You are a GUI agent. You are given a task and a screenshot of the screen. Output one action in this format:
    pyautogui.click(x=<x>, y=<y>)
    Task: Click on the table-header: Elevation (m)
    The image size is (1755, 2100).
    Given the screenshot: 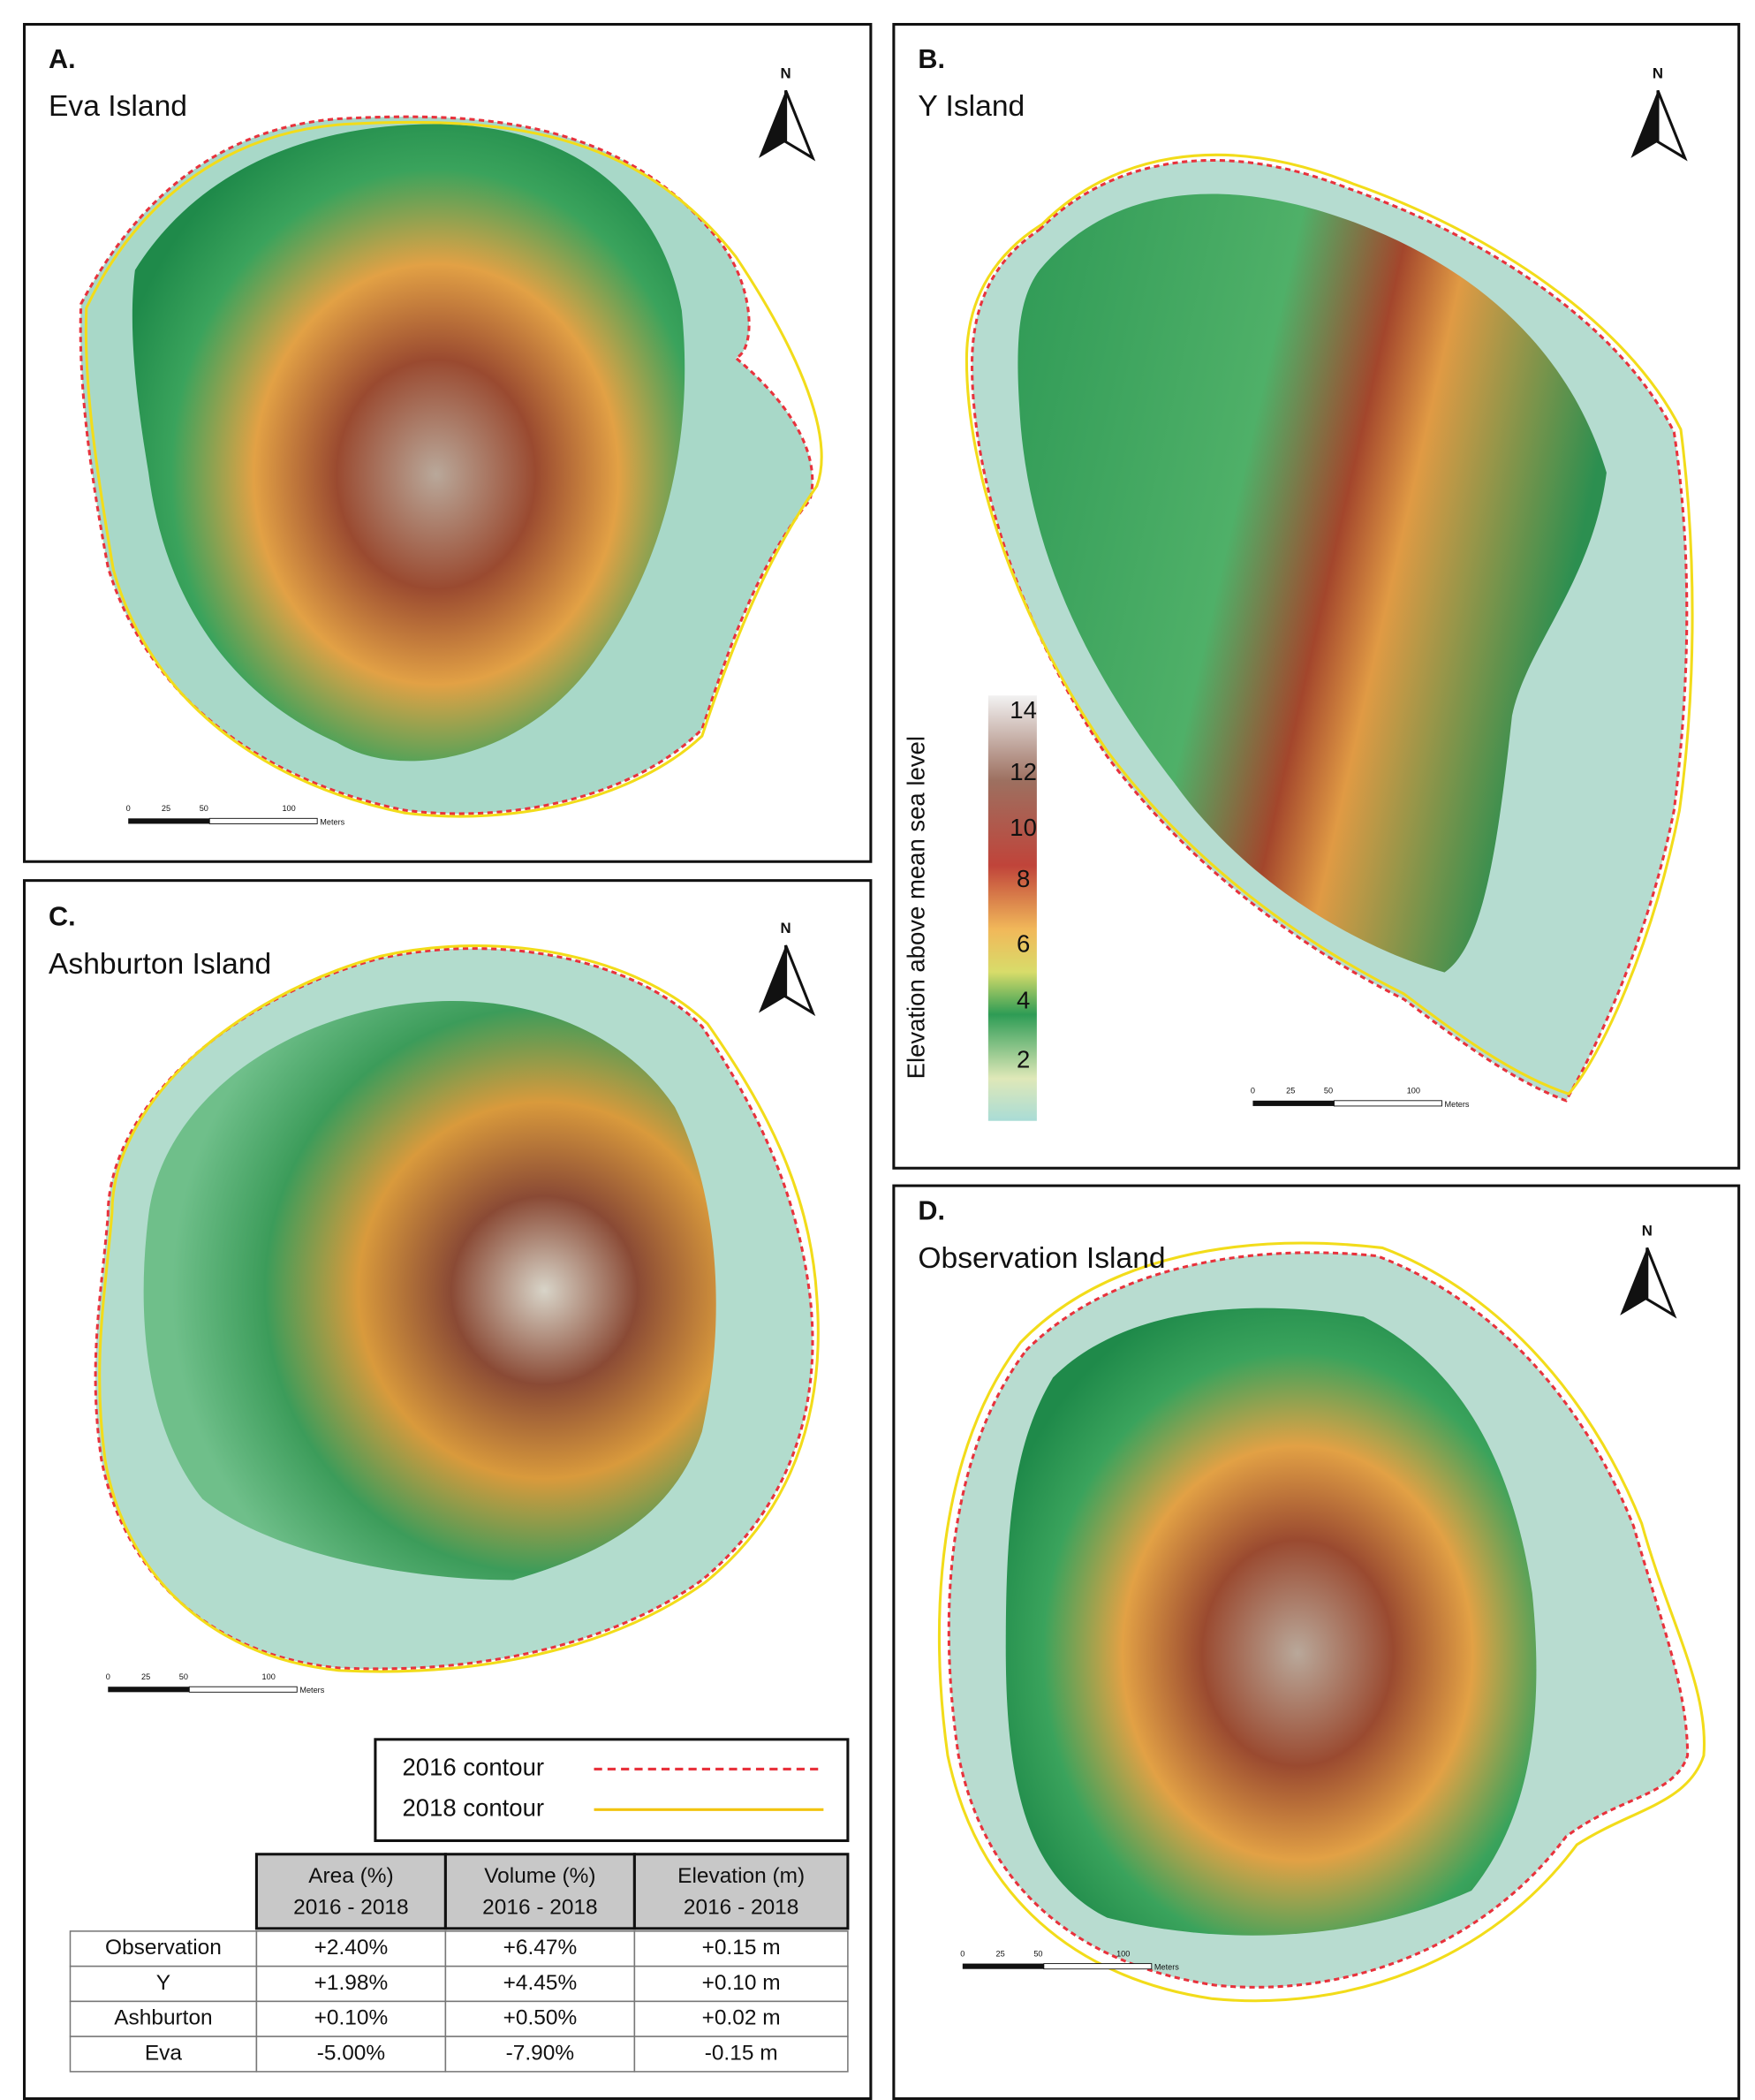 What is the action you would take?
    pyautogui.click(x=741, y=1876)
    